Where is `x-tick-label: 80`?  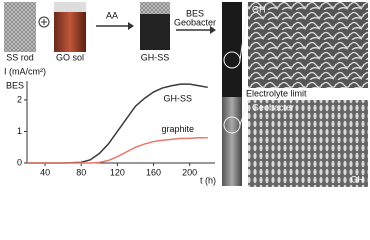
x-tick-label: 80 is located at coordinates (81, 172).